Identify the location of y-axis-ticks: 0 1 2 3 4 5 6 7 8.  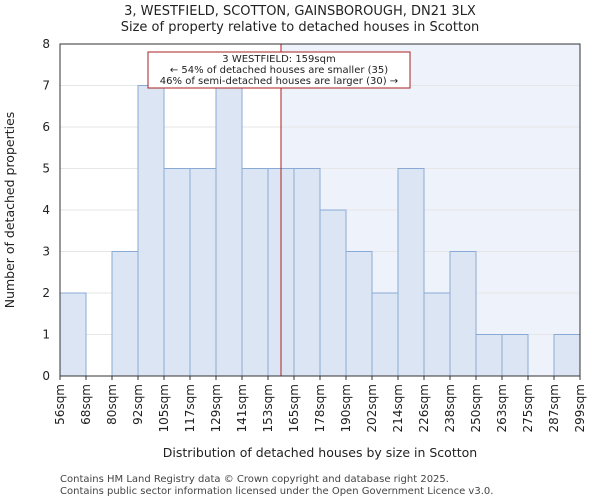
(46, 210).